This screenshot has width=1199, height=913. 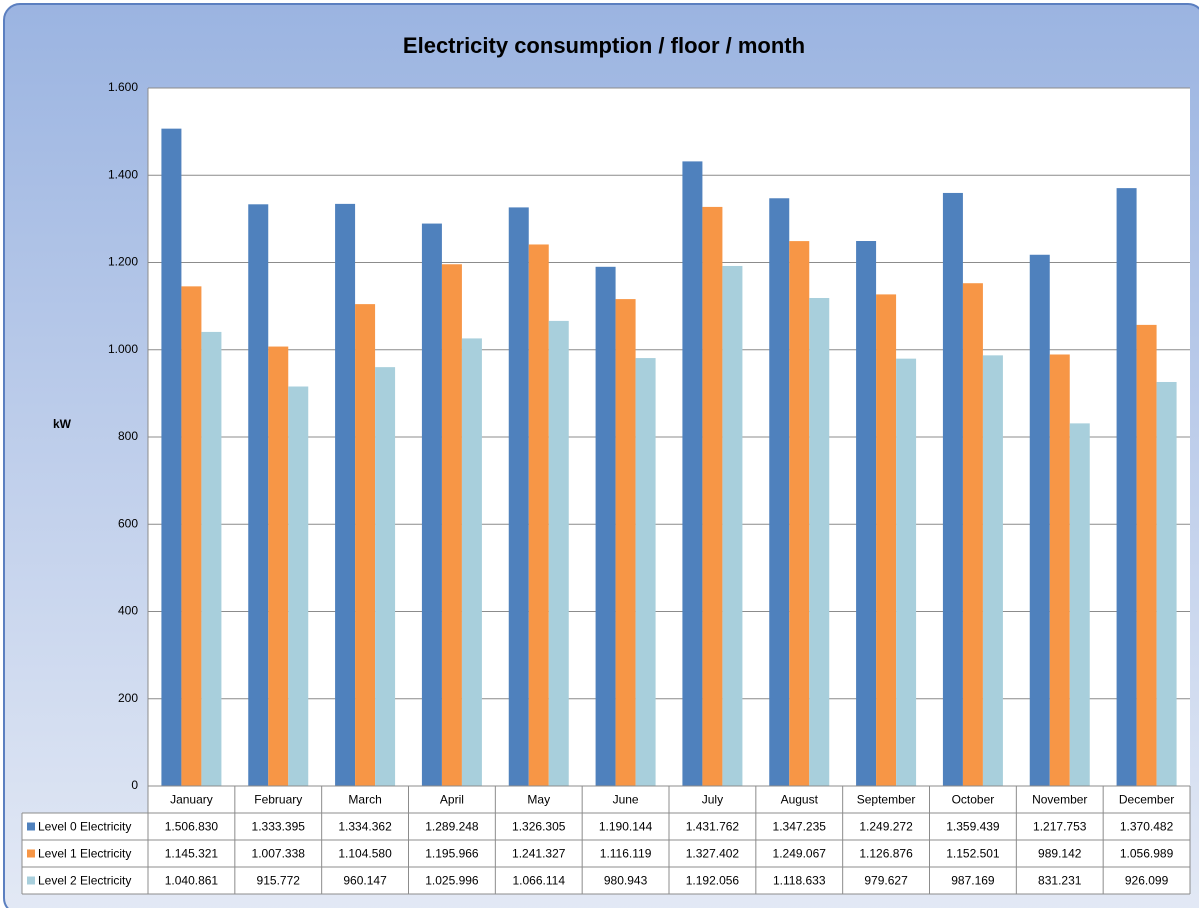 I want to click on y-tick-label: 0, so click(x=134, y=785).